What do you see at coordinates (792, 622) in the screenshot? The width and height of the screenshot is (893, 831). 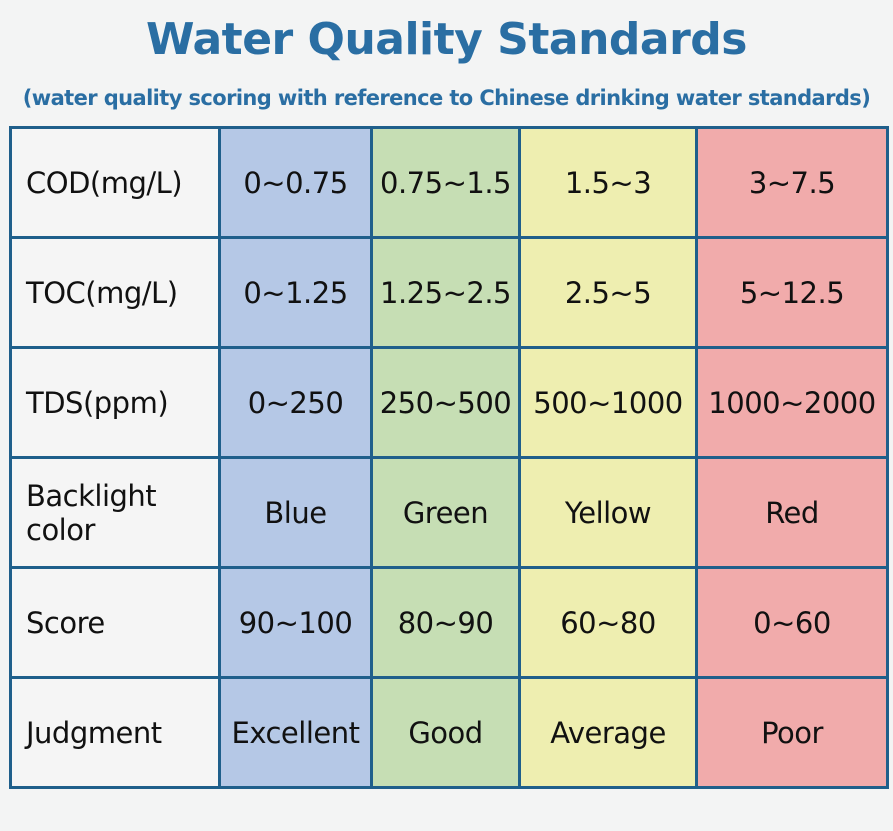 I see `table-cell: 0~60` at bounding box center [792, 622].